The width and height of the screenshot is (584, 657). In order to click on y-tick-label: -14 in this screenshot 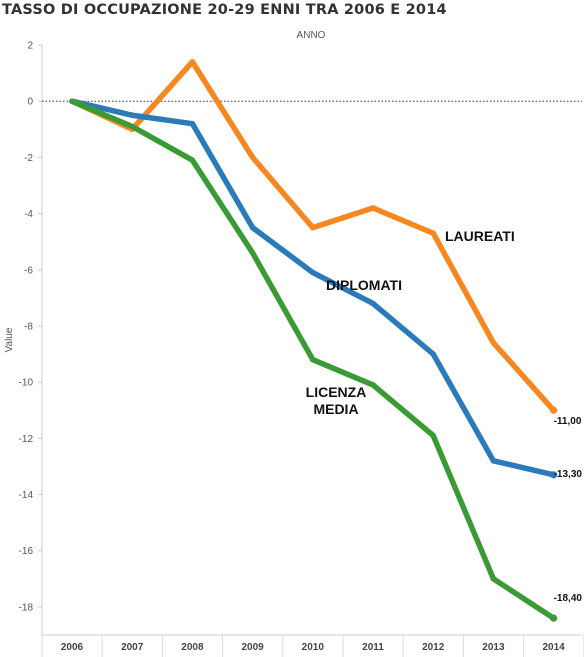, I will do `click(26, 495)`.